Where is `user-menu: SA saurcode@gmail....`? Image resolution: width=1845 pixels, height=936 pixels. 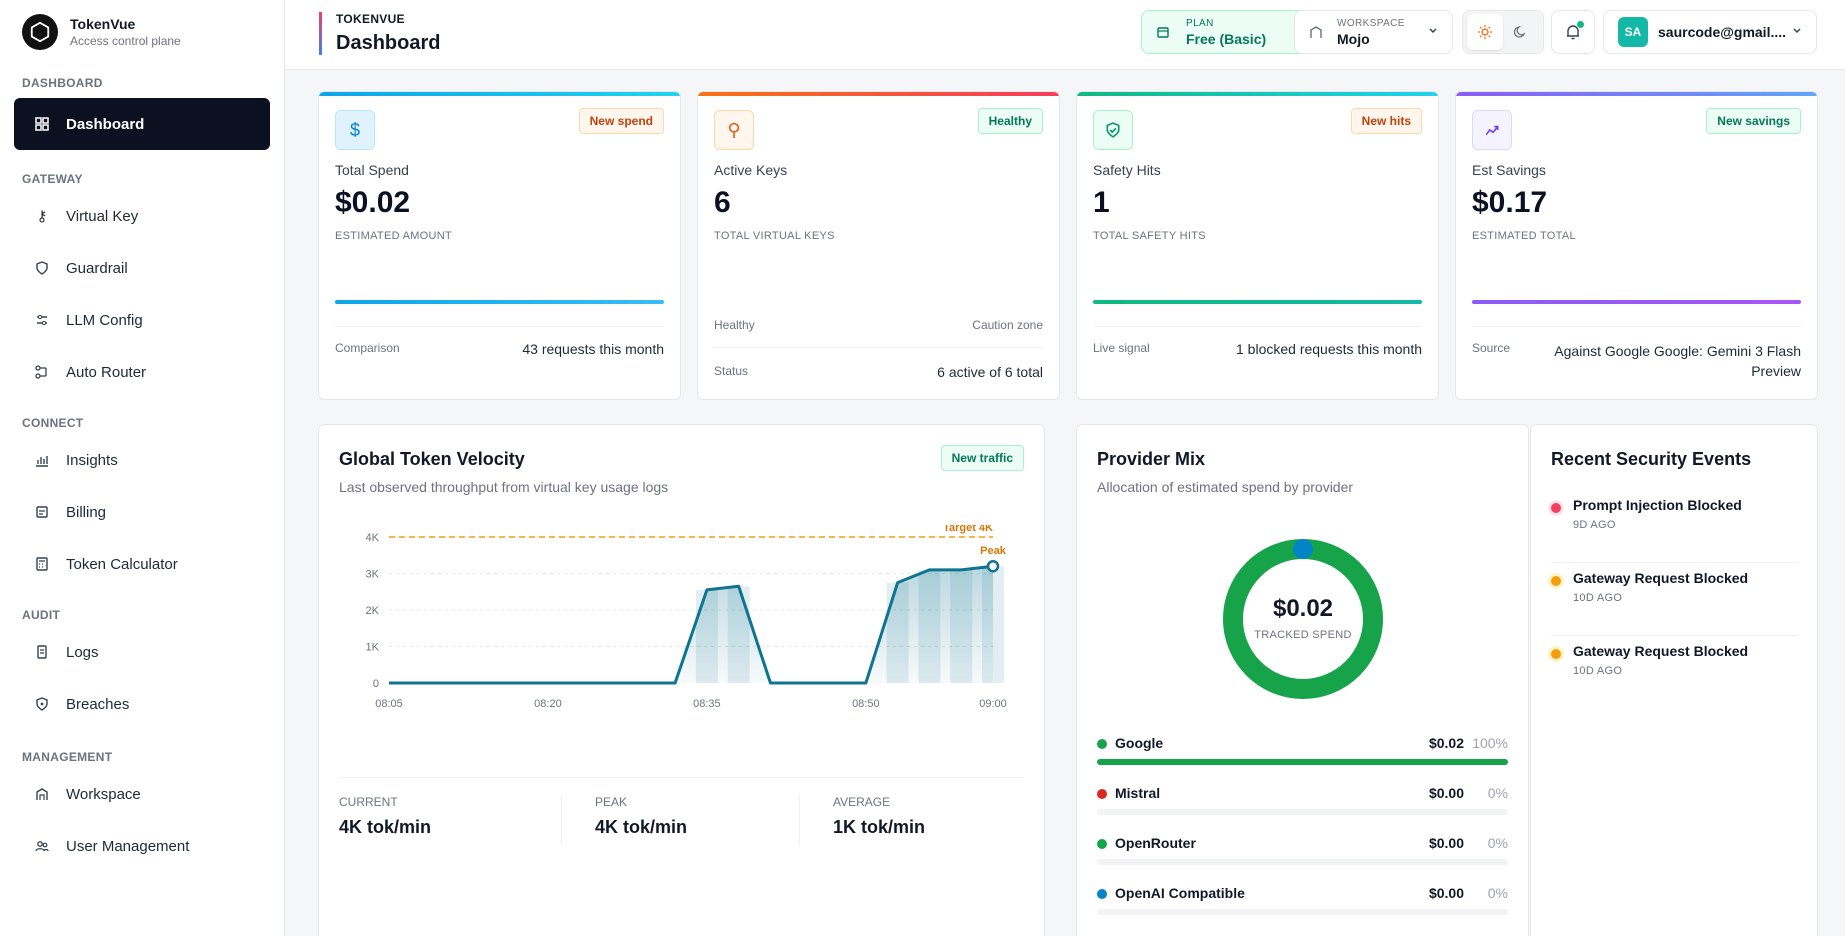 user-menu: SA saurcode@gmail.... is located at coordinates (1710, 32).